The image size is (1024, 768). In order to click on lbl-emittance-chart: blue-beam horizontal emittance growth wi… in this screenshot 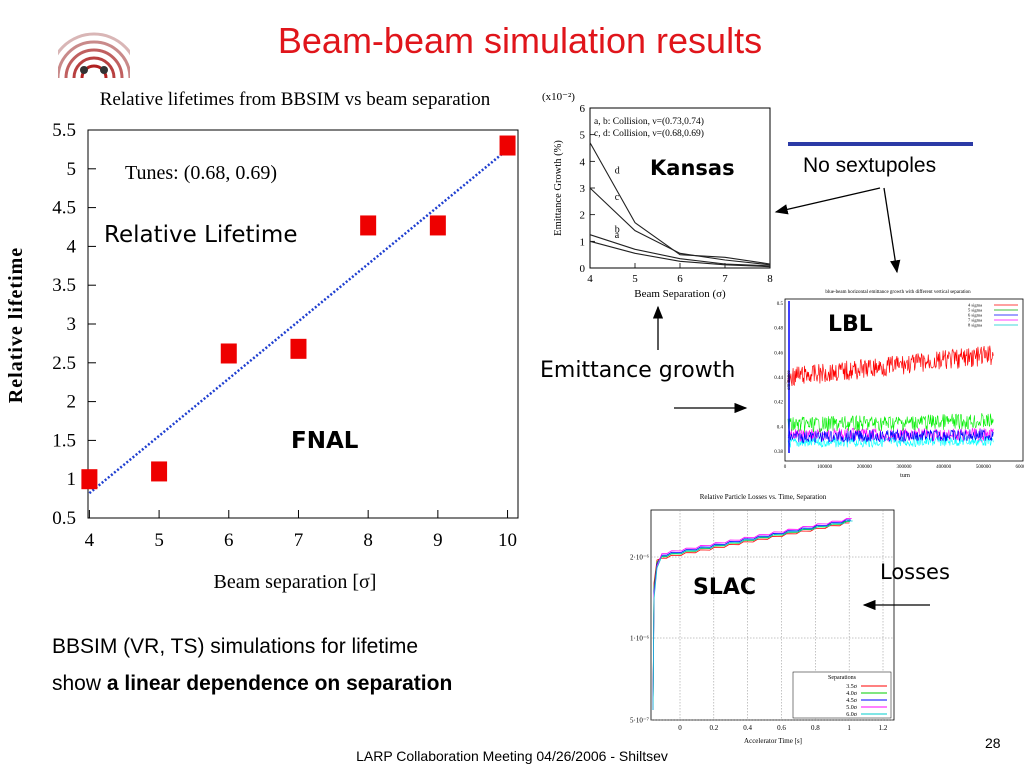, I will do `click(899, 384)`.